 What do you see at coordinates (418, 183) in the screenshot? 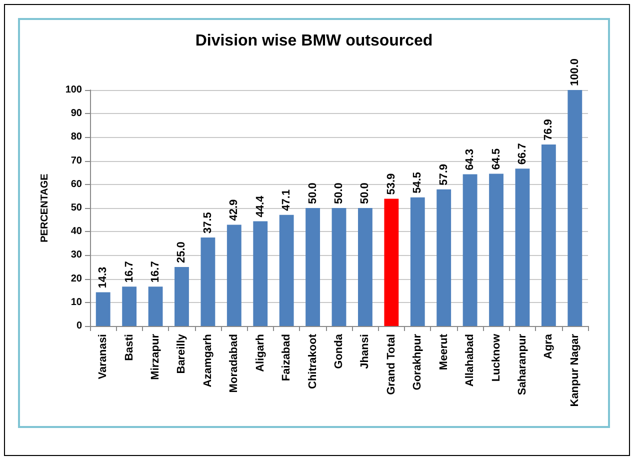
I see `data-label: 54.5` at bounding box center [418, 183].